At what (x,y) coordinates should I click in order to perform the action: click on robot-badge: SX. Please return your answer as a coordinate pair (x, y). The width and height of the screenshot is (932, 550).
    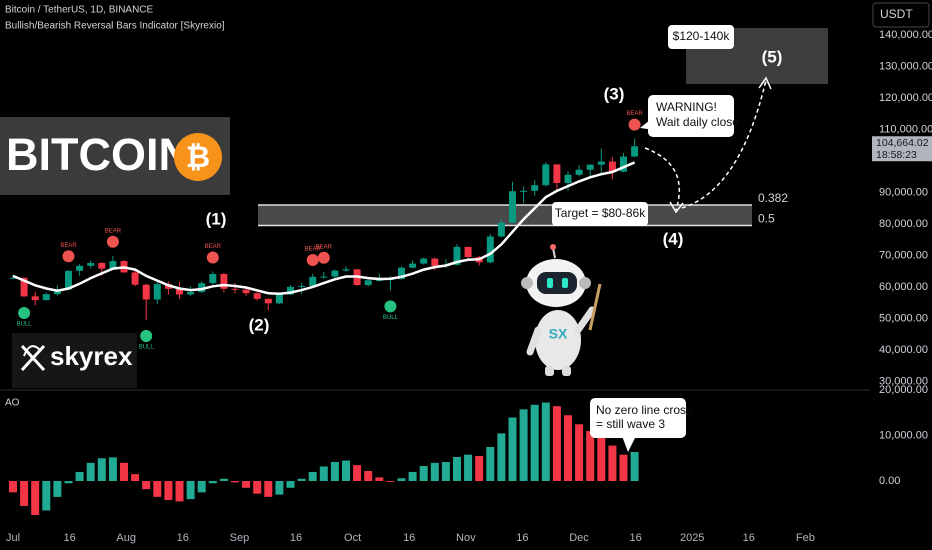
    Looking at the image, I should click on (558, 334).